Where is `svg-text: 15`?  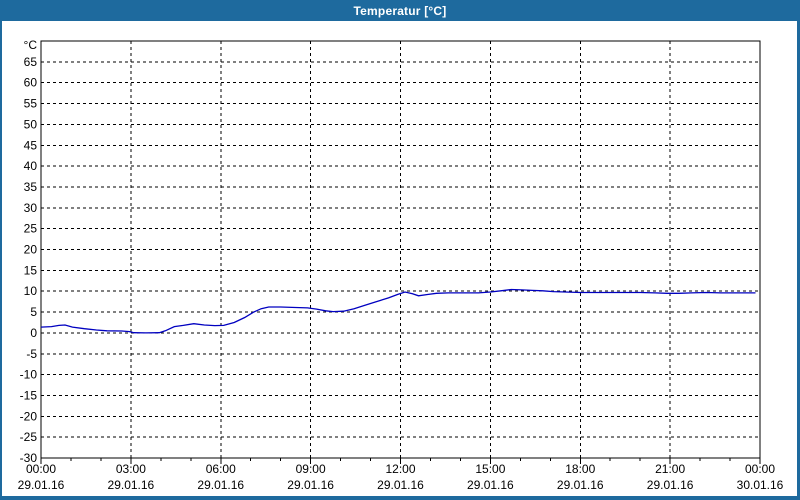 svg-text: 15 is located at coordinates (31, 270).